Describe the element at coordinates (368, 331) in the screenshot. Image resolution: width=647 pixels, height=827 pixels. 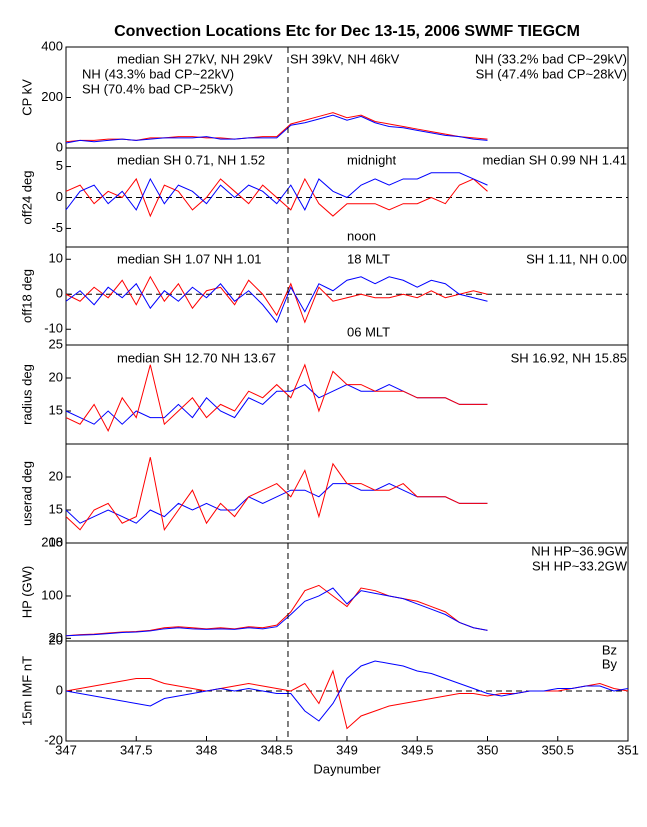
I see `annotation: 06 MLT` at that location.